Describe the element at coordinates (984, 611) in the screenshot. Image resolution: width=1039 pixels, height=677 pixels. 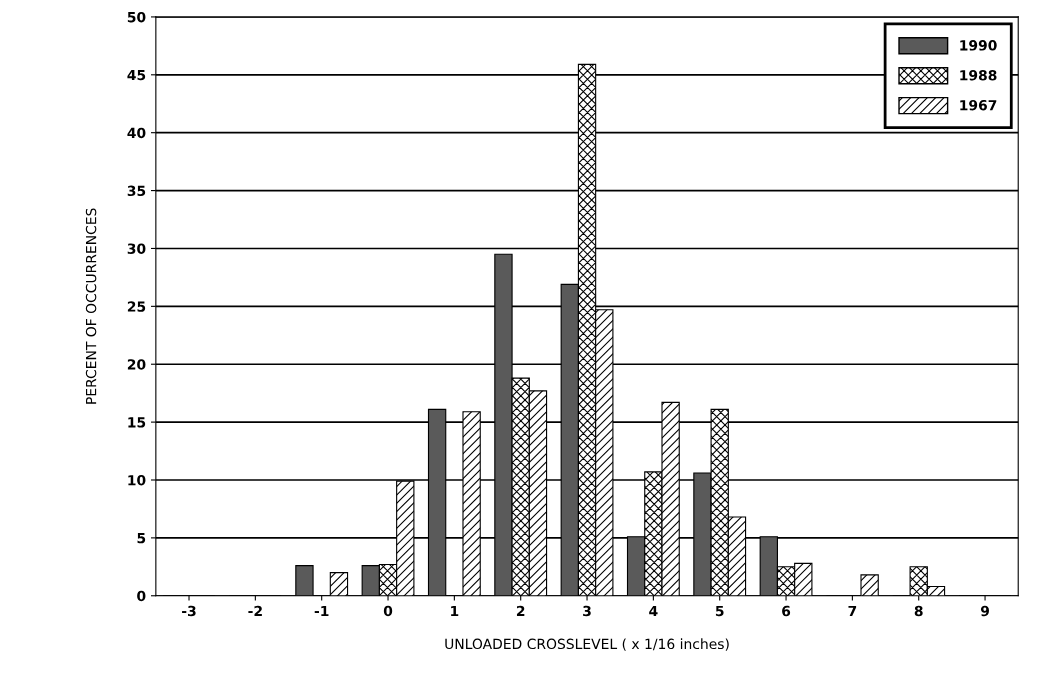
I see `x-tick-label: 9` at that location.